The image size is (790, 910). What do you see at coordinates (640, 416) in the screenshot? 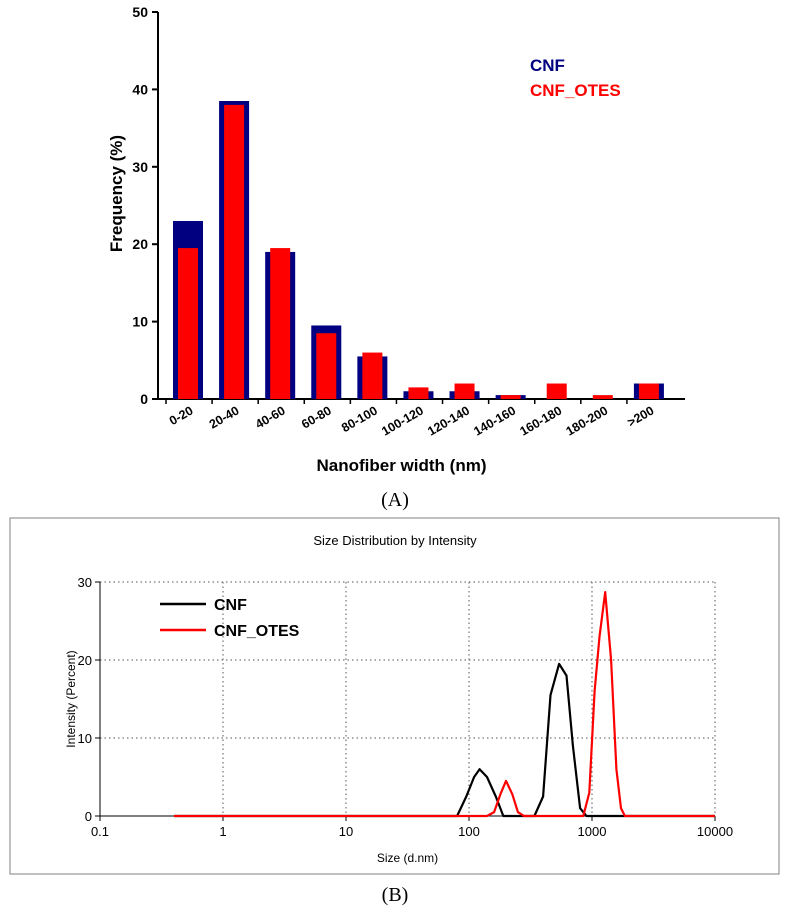
I see `x-tick-label: >200` at bounding box center [640, 416].